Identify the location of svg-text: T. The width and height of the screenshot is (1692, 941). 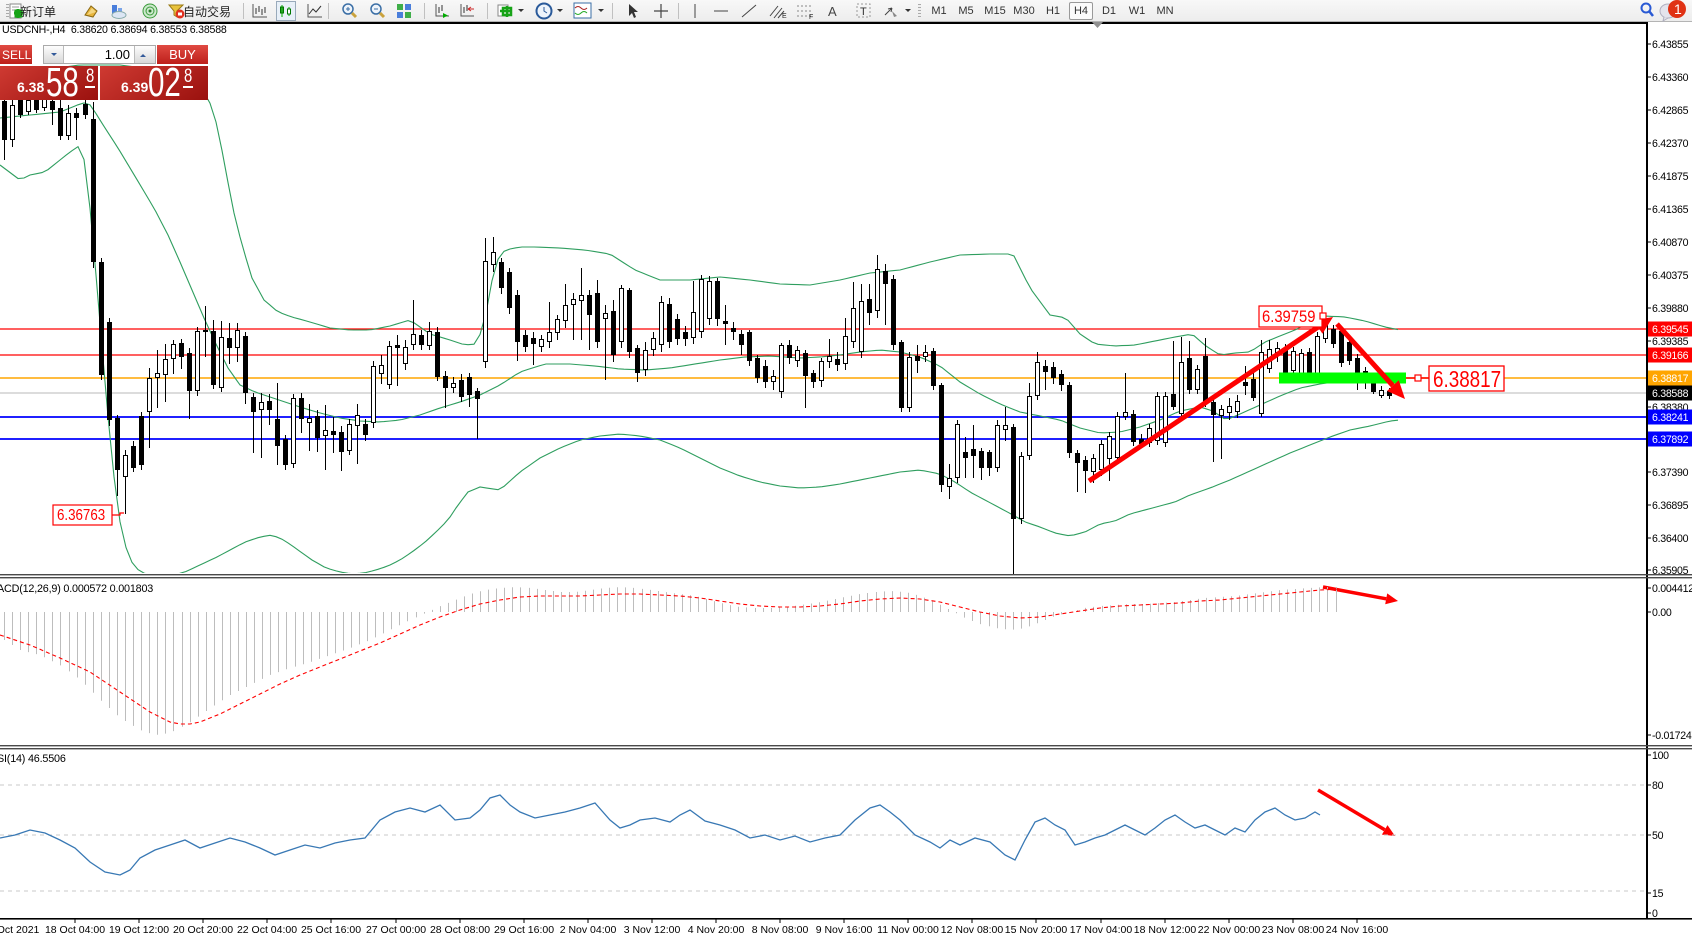
(863, 12).